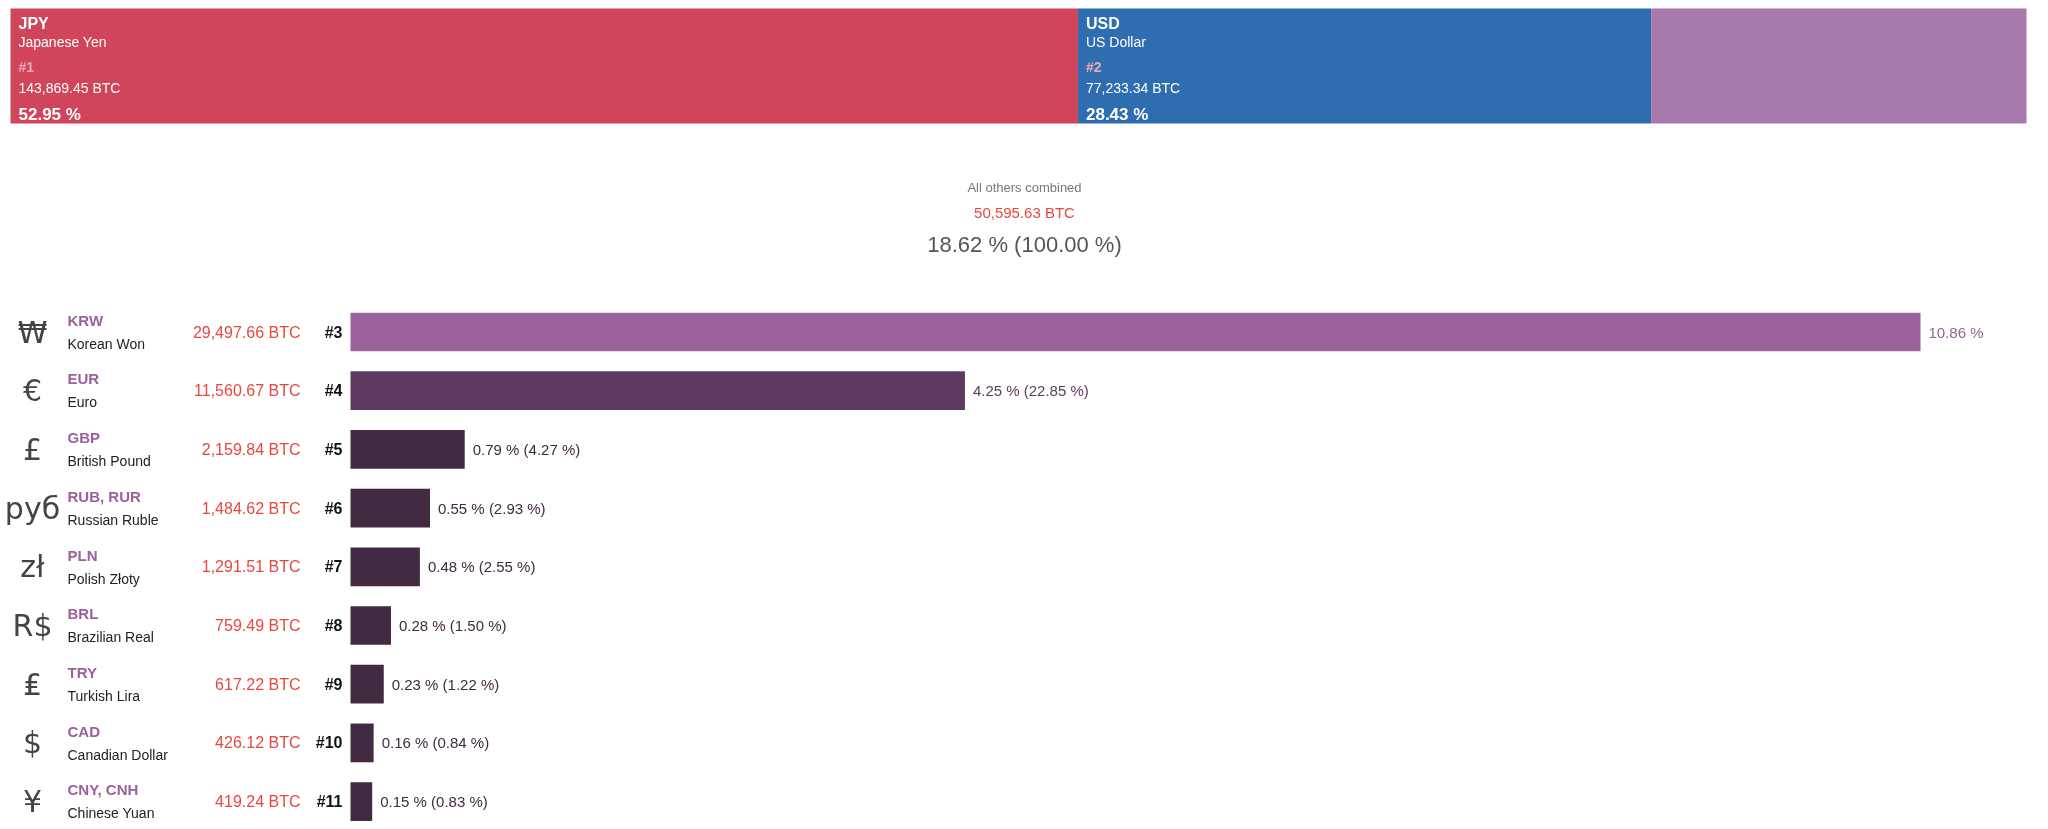 The height and width of the screenshot is (829, 2048). What do you see at coordinates (106, 343) in the screenshot?
I see `text: Korean Won` at bounding box center [106, 343].